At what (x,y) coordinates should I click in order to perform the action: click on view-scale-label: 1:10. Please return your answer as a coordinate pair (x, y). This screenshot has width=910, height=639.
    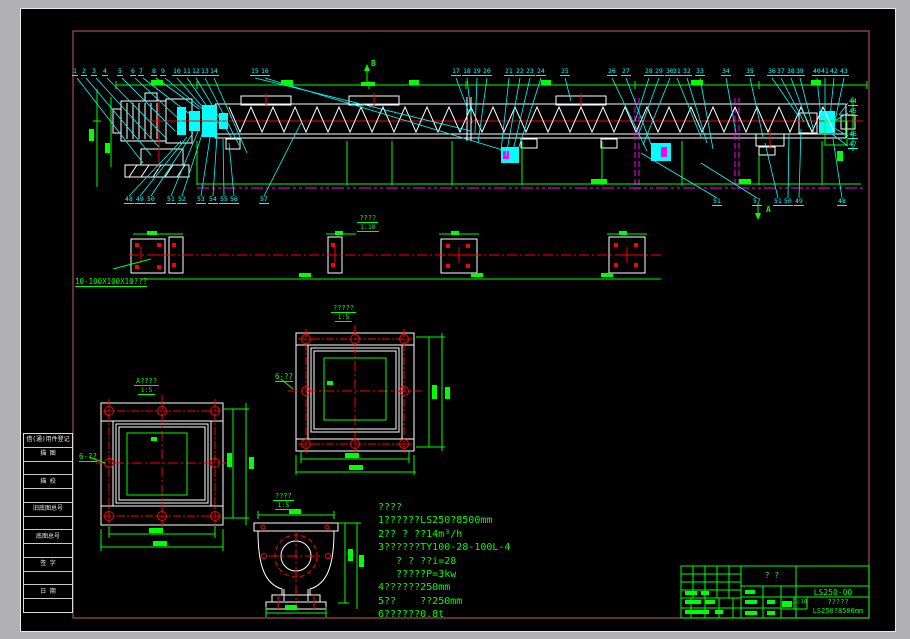
    Looking at the image, I should click on (368, 227).